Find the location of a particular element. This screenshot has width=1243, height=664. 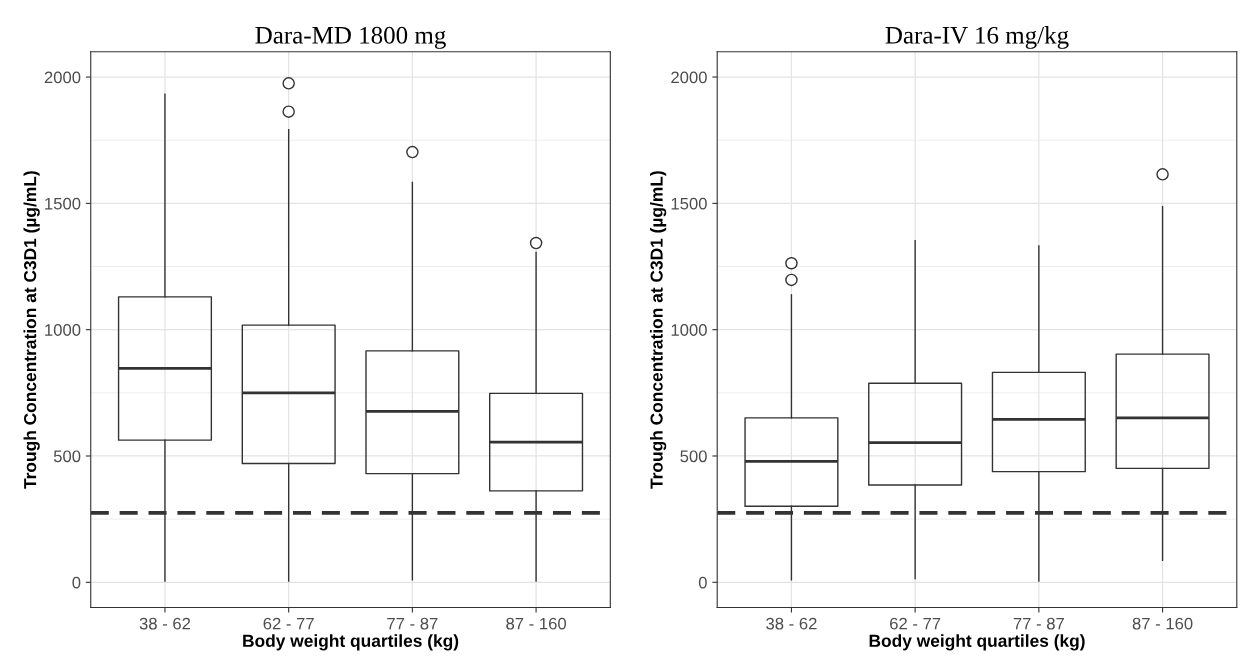

chart-title: Dara-IV 16 mg/kg is located at coordinates (977, 37).